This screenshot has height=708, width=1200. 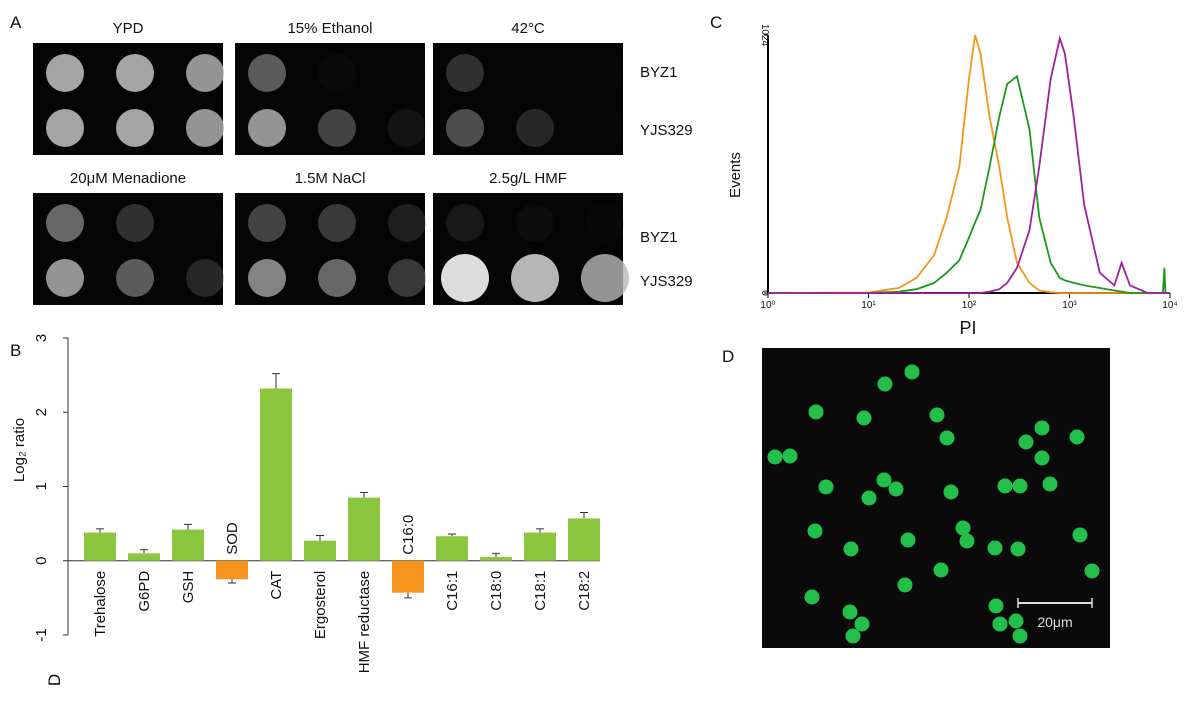 I want to click on y-tick-label: -1, so click(x=41, y=634).